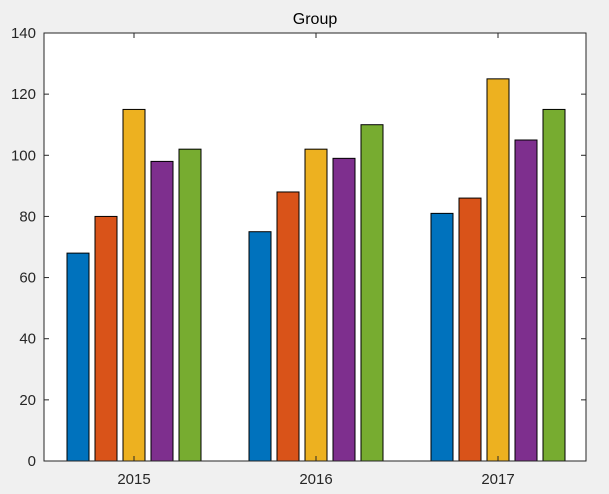 This screenshot has height=494, width=609. What do you see at coordinates (27, 339) in the screenshot?
I see `y-tick-label: 40` at bounding box center [27, 339].